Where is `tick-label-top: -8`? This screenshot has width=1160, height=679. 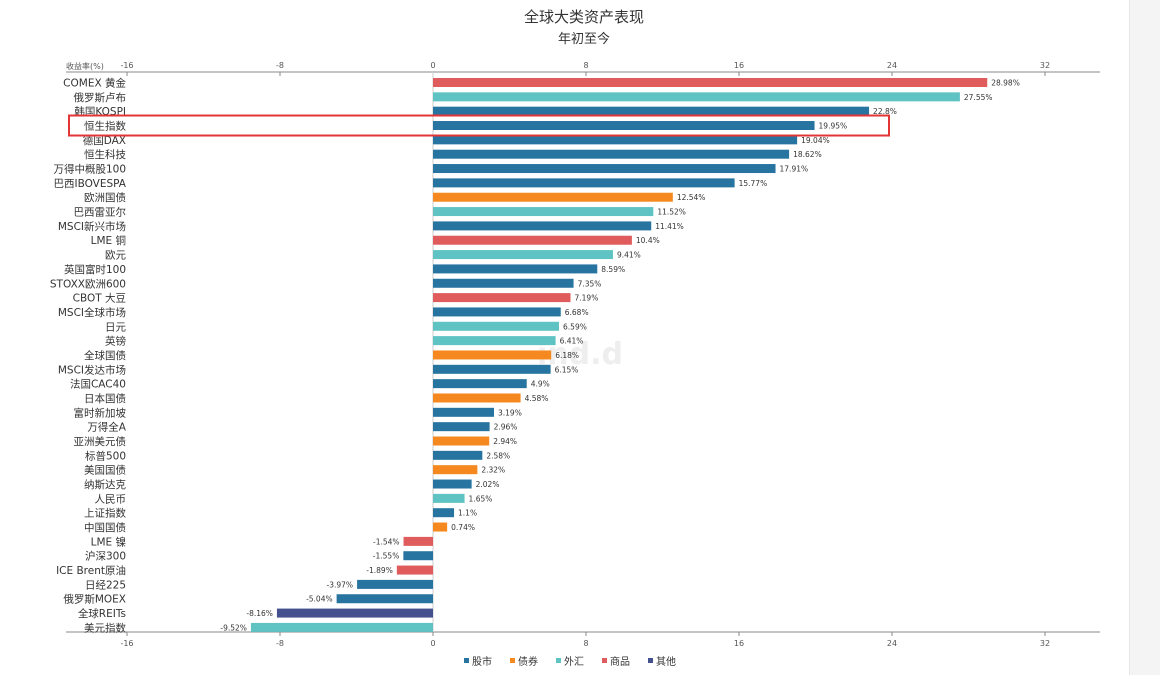 tick-label-top: -8 is located at coordinates (280, 65).